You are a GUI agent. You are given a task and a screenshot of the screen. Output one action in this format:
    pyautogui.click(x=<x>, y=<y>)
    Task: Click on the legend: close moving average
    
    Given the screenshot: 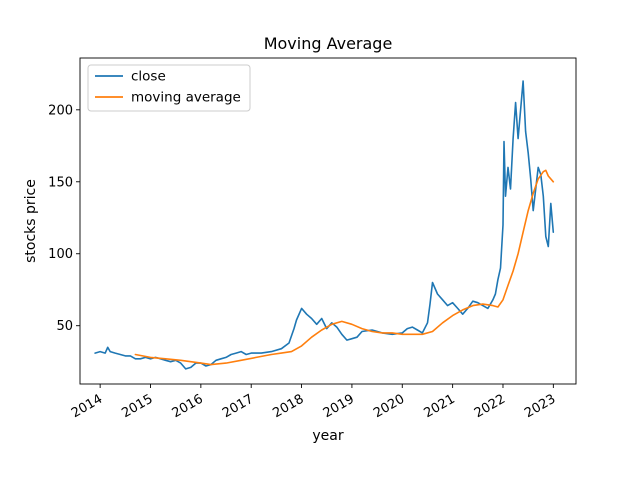 What is the action you would take?
    pyautogui.click(x=169, y=88)
    